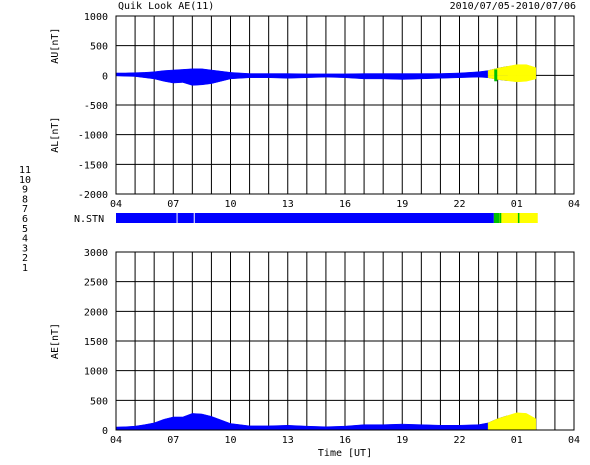 This screenshot has width=590, height=465. What do you see at coordinates (96, 283) in the screenshot?
I see `y-tick-label: 2500` at bounding box center [96, 283].